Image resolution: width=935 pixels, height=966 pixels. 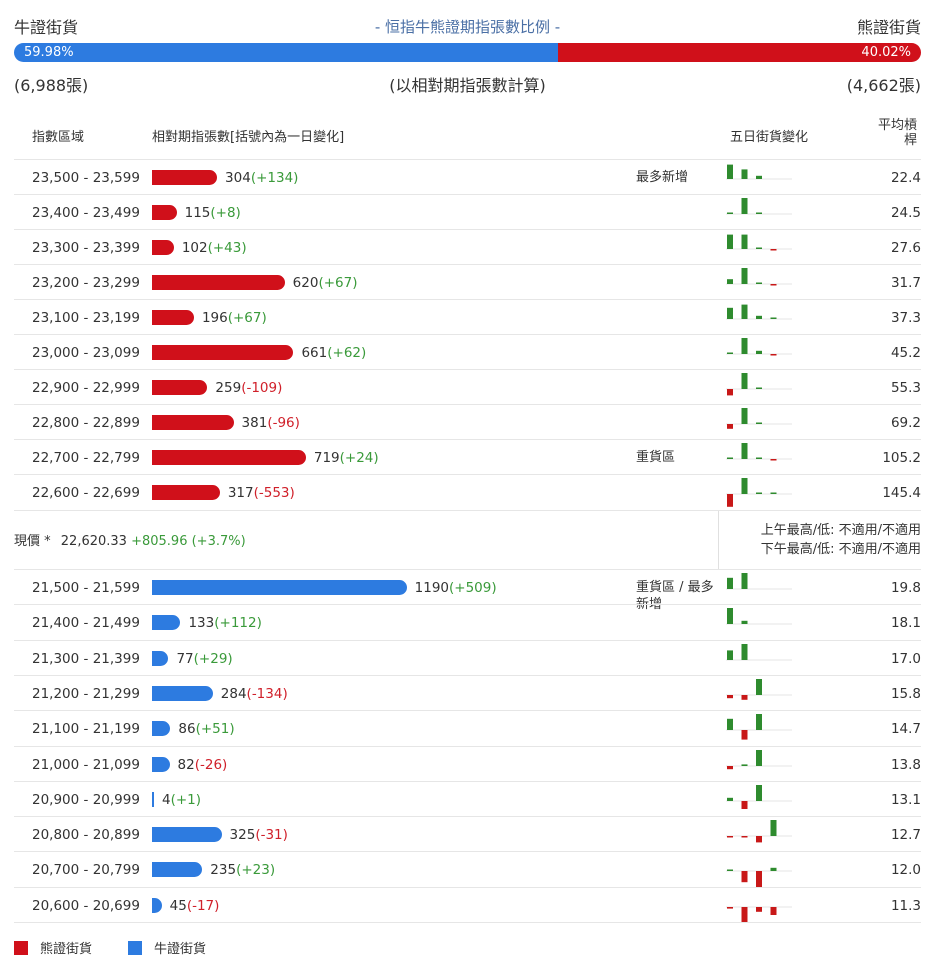 I want to click on index-range: 21,300 - 21,399, so click(x=86, y=658).